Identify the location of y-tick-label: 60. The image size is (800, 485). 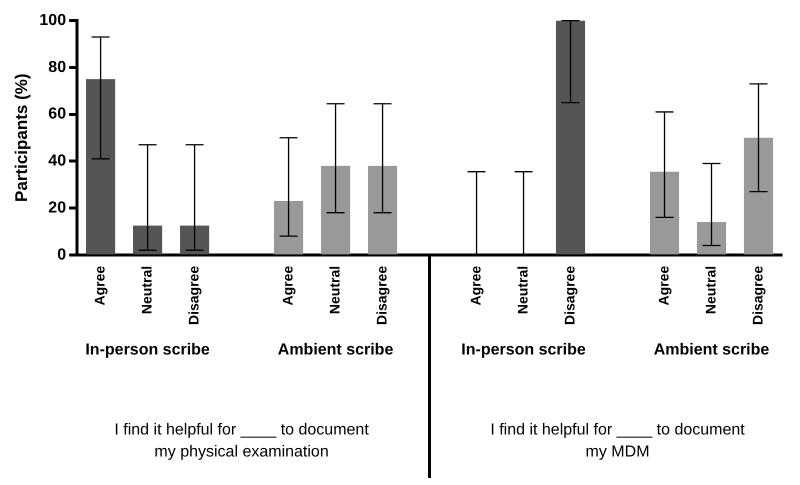
(57, 114).